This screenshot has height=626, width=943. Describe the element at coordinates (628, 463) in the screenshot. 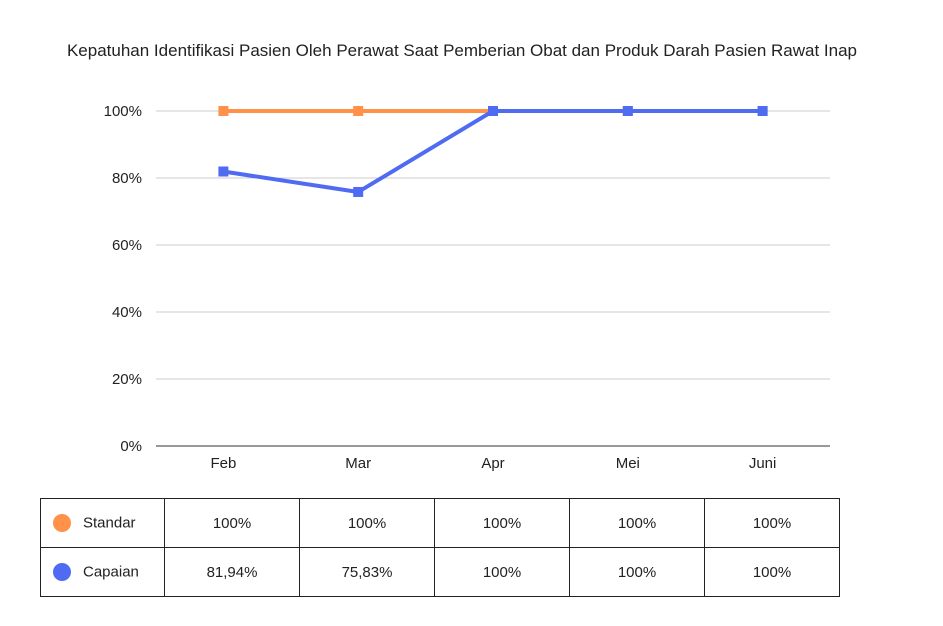

I see `x-tick-label: Mei` at that location.